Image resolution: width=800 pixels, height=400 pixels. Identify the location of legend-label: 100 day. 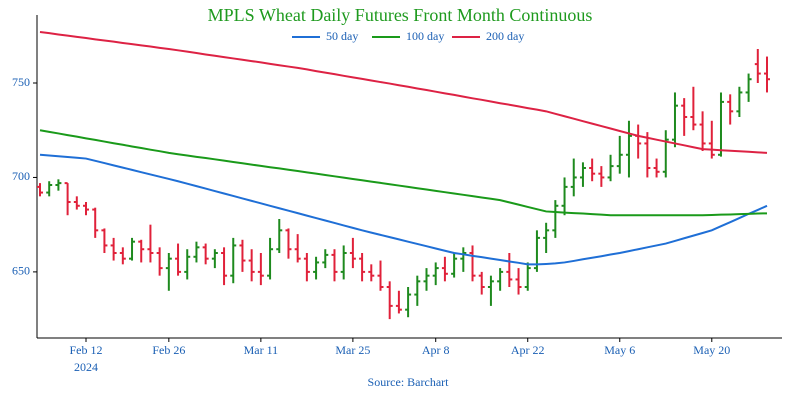
(425, 36).